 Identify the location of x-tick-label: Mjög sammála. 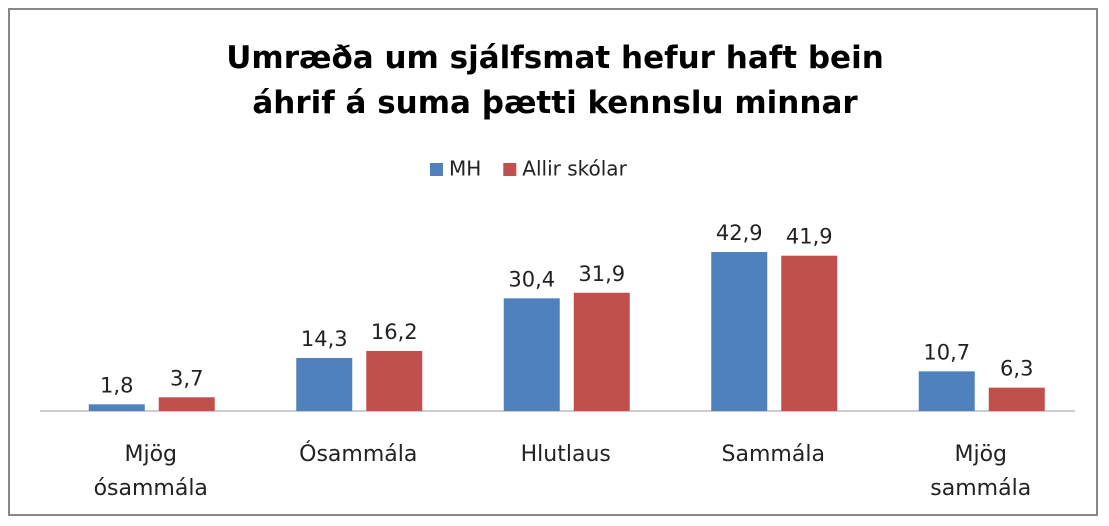
(981, 471).